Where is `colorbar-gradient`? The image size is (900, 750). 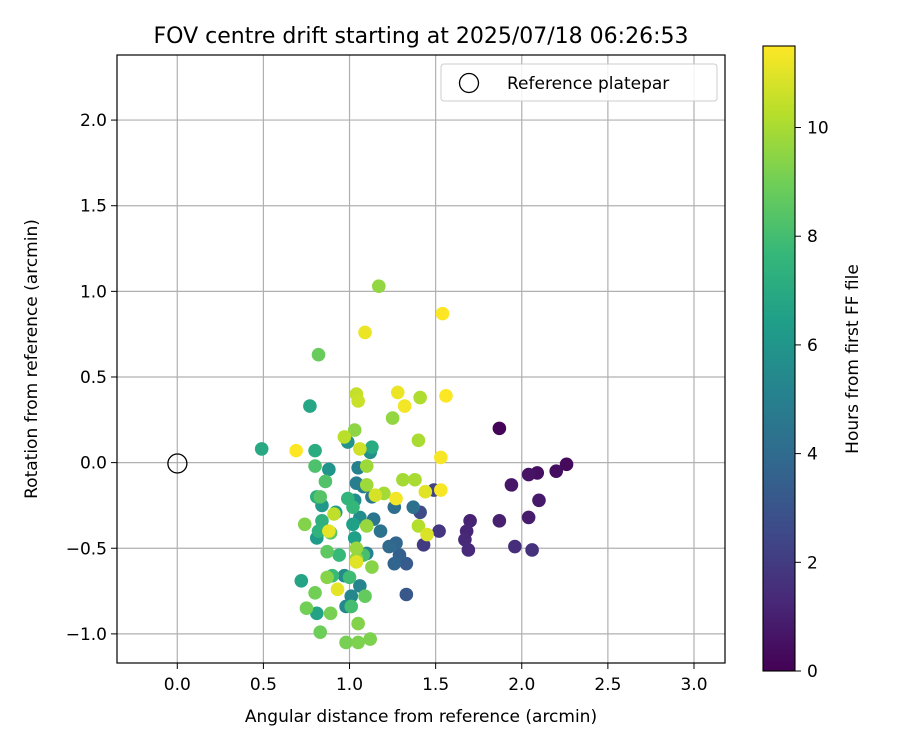
colorbar-gradient is located at coordinates (779, 358).